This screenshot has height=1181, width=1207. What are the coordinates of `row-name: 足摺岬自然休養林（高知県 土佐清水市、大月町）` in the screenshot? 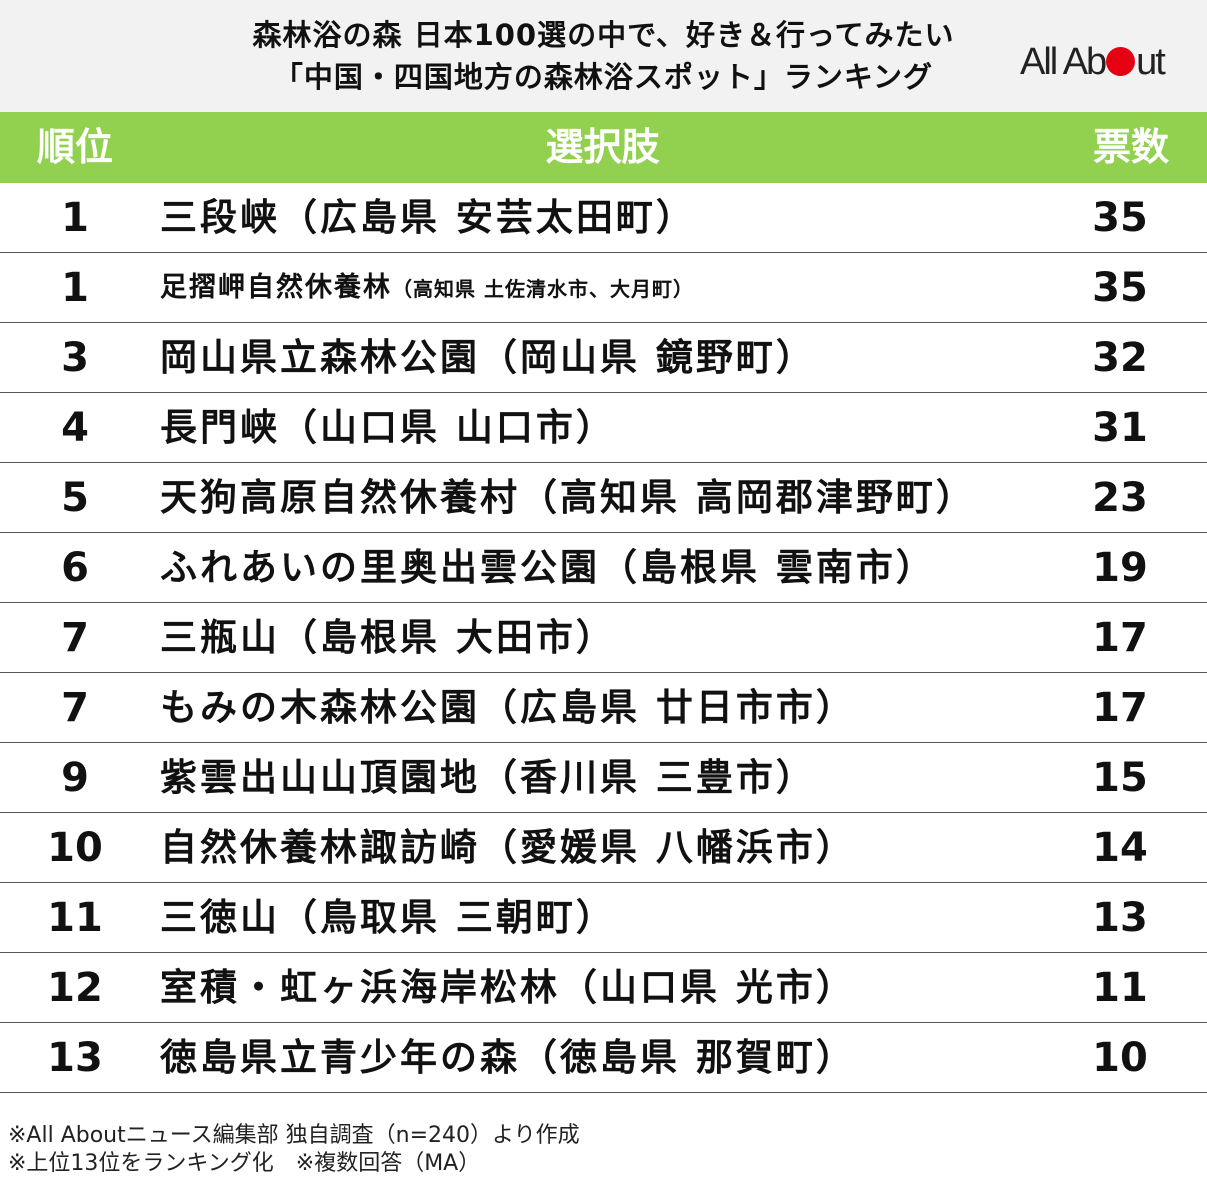 It's located at (610, 288).